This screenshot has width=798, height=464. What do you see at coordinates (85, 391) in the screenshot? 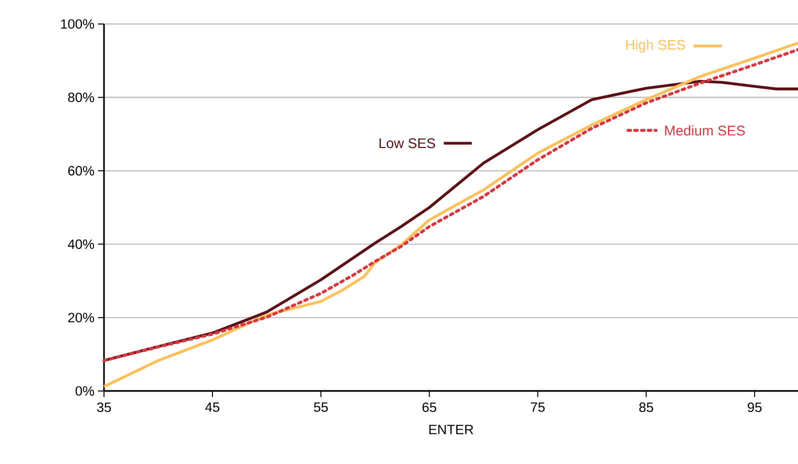
I see `y-tick-label: 0%` at bounding box center [85, 391].